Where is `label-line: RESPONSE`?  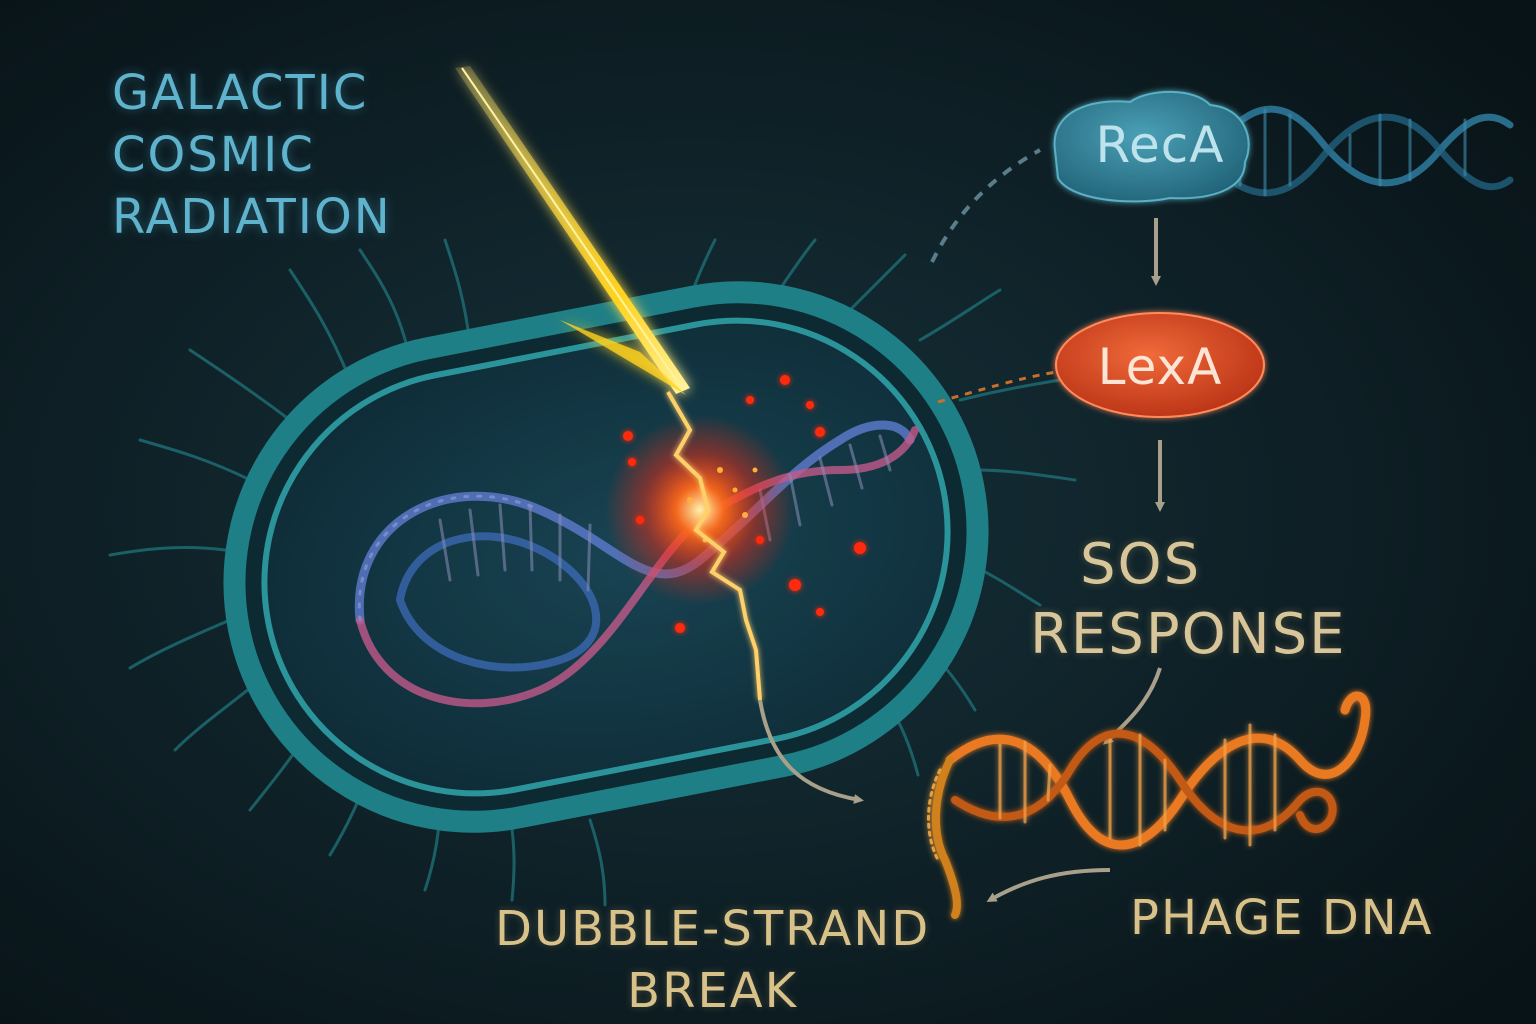 label-line: RESPONSE is located at coordinates (1188, 634).